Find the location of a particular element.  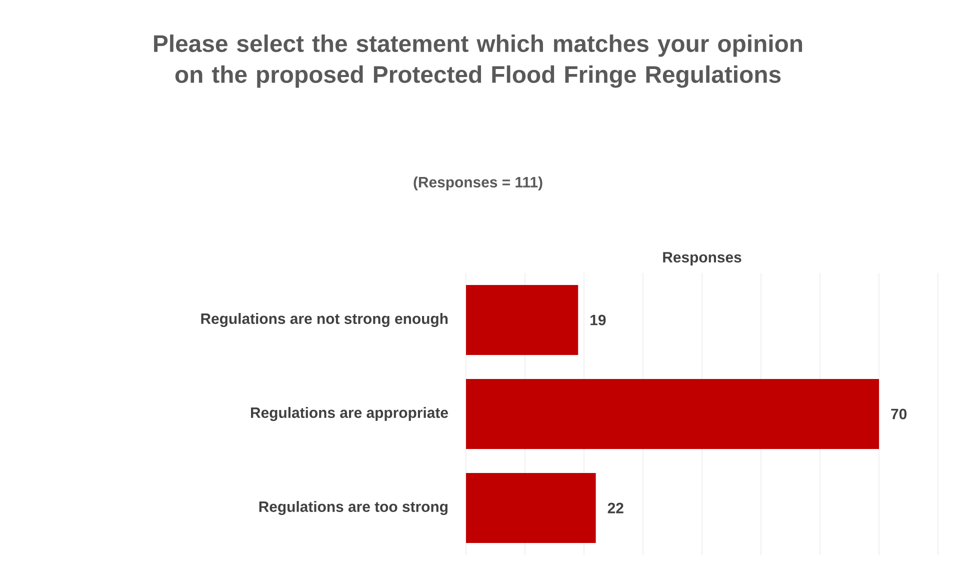

y-tick-label: Regulations are not strong enough is located at coordinates (324, 320).